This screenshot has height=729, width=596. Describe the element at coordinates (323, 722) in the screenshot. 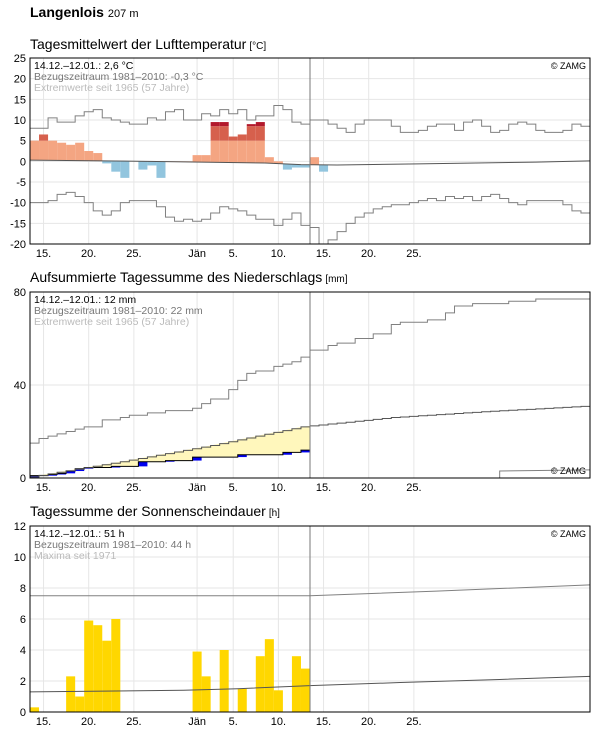

I see `sunshine-x-tick-label: 15.` at that location.